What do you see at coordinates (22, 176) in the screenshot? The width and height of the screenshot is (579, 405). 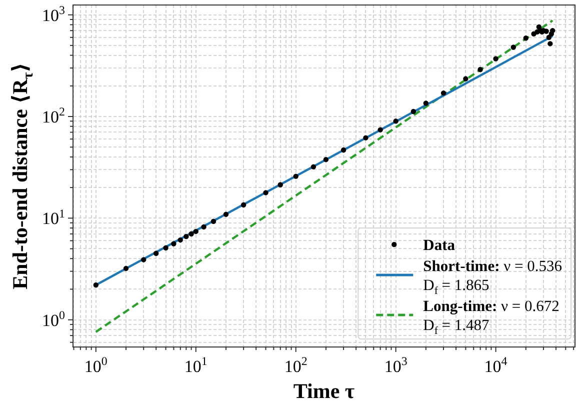 I see `y-axis-title: End-to-end distance ⟨Rτ⟩` at bounding box center [22, 176].